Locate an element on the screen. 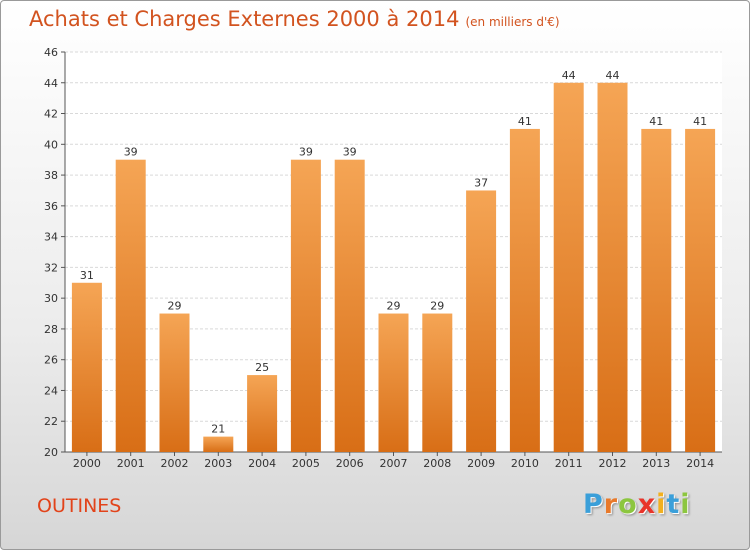  logo-letter: P is located at coordinates (593, 504).